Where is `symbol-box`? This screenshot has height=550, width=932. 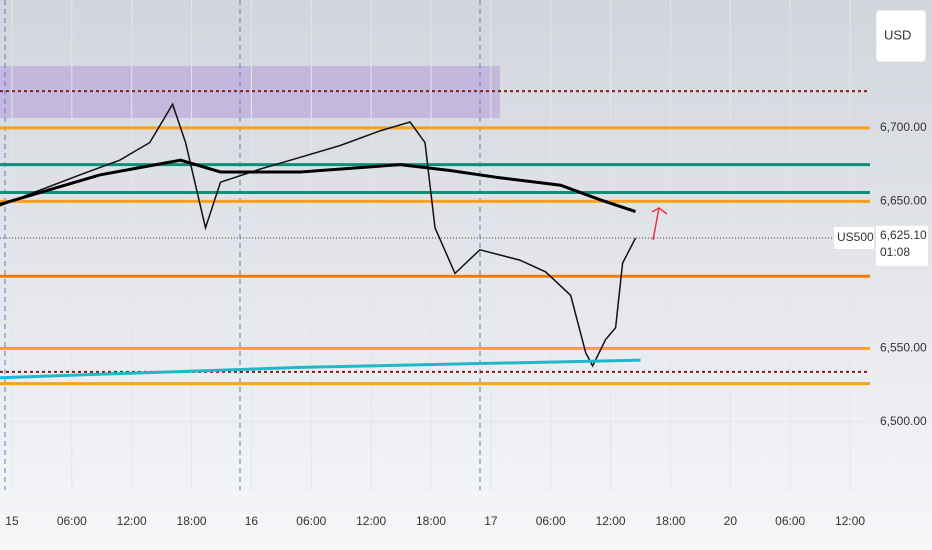 symbol-box is located at coordinates (854, 237).